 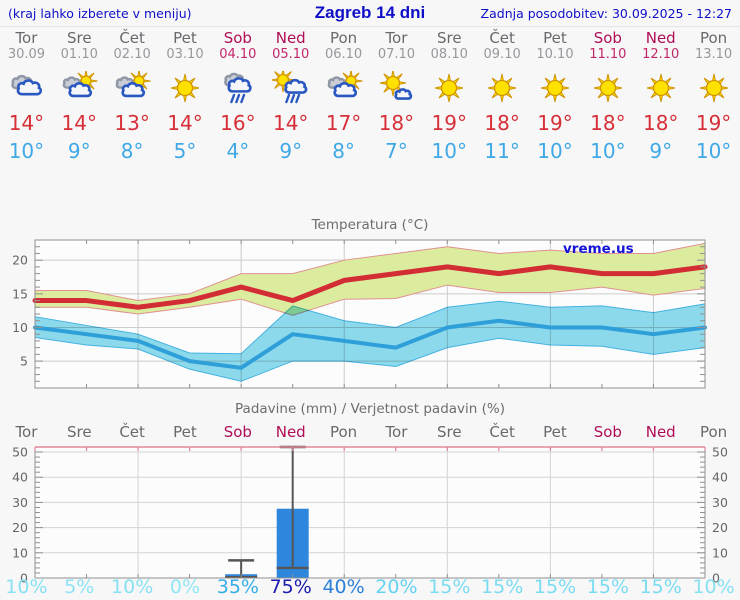 I want to click on day-date: 30.09, so click(x=26, y=54).